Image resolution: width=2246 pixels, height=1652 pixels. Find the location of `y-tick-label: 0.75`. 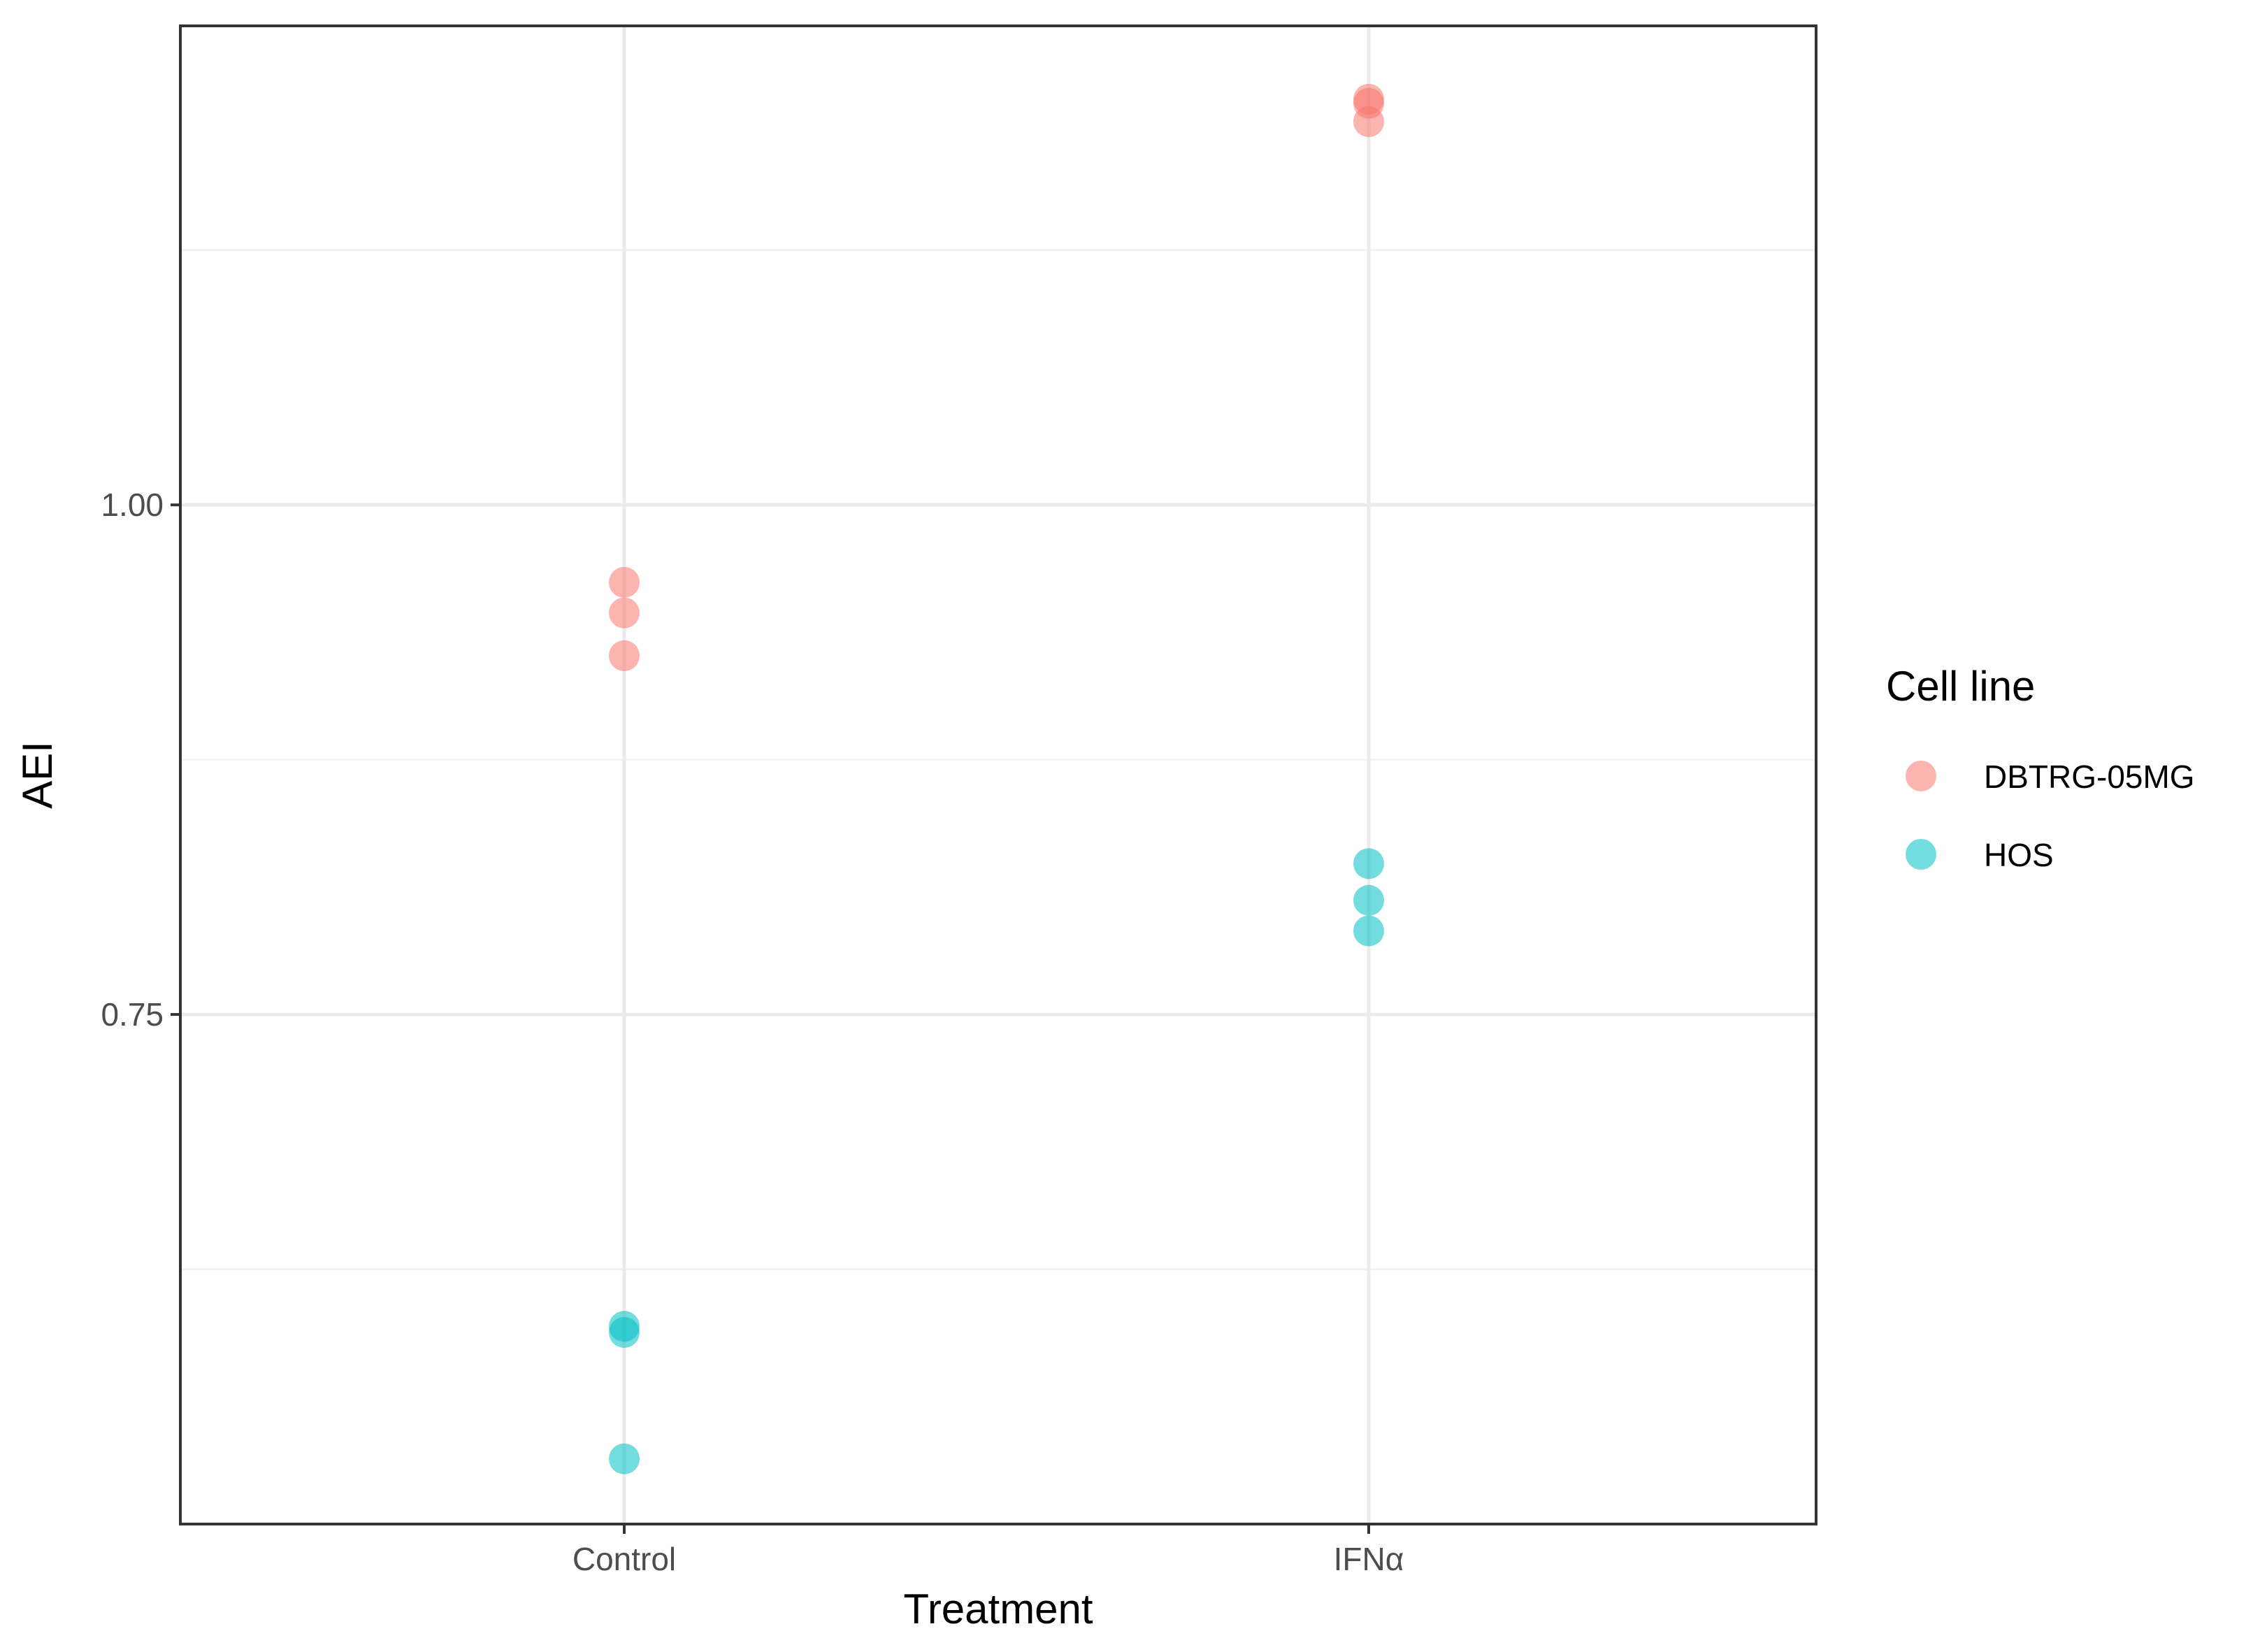

y-tick-label: 0.75 is located at coordinates (132, 1015).